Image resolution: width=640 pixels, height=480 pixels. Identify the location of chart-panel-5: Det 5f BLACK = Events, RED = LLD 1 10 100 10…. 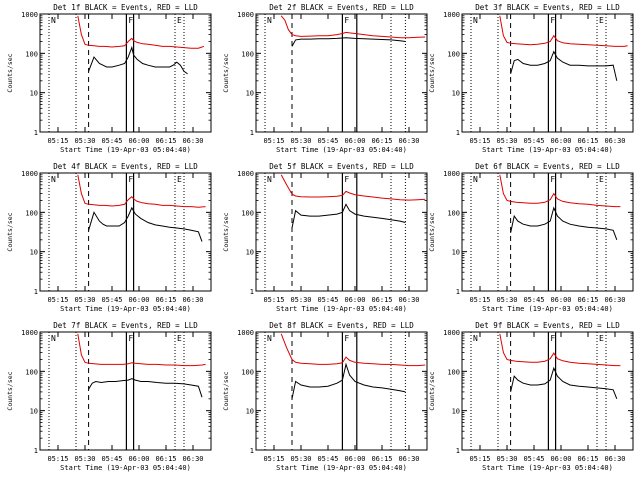
(325, 237).